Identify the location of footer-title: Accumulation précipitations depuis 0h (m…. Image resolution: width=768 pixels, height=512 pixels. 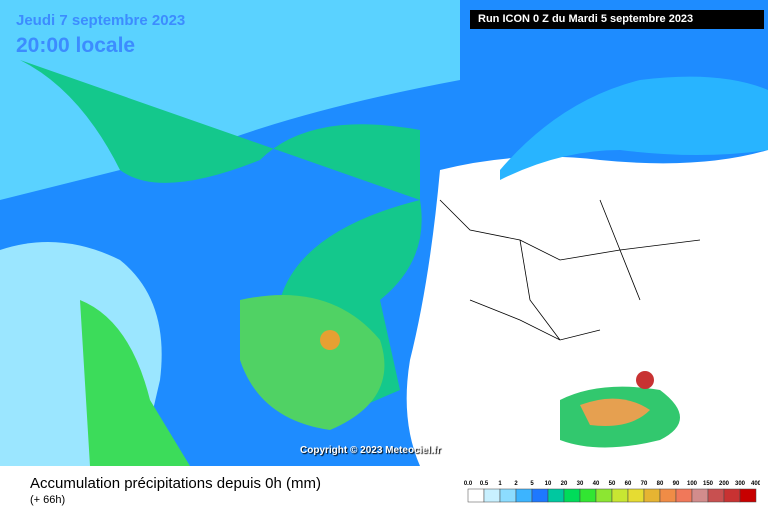
(175, 483).